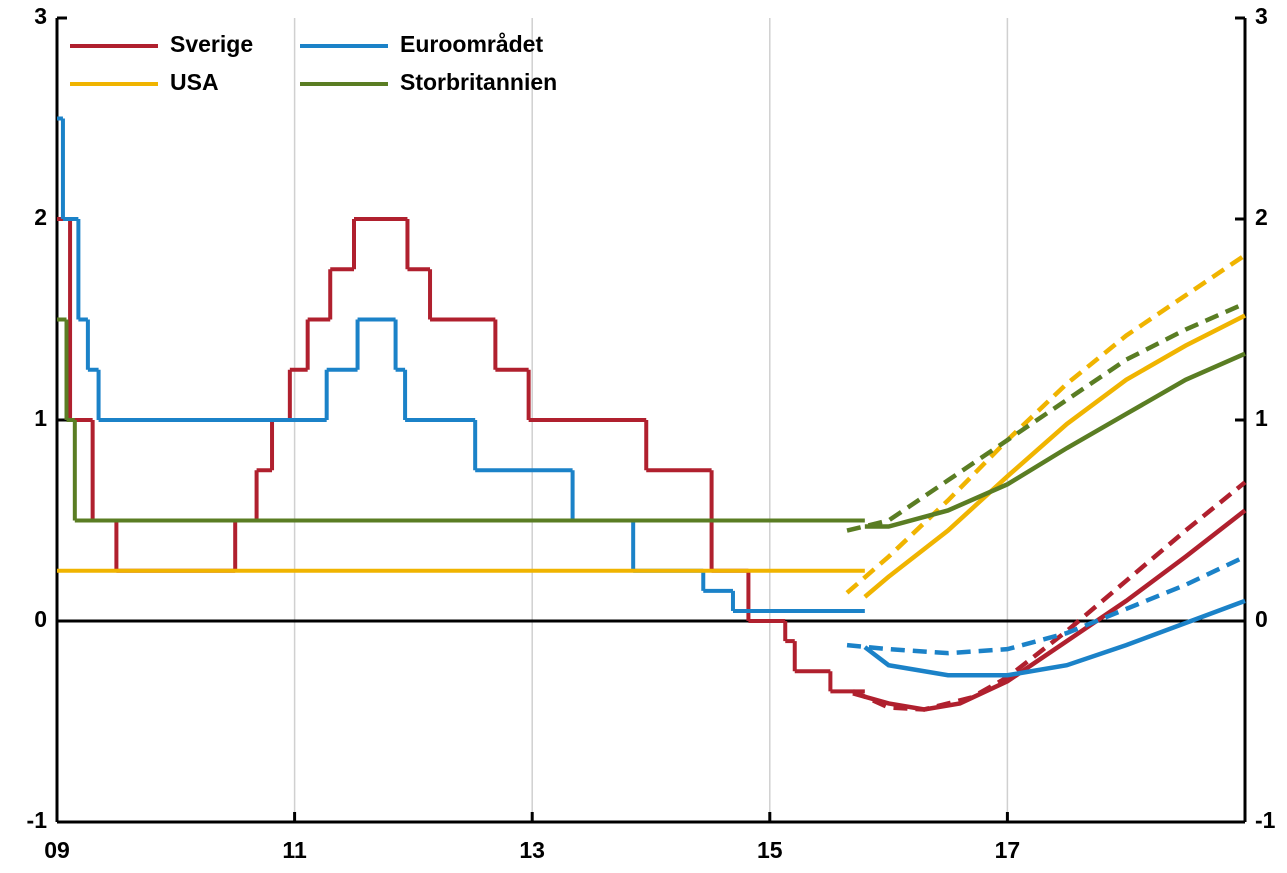 This screenshot has width=1287, height=873. Describe the element at coordinates (1261, 619) in the screenshot. I see `y2-tick-label: 0` at that location.